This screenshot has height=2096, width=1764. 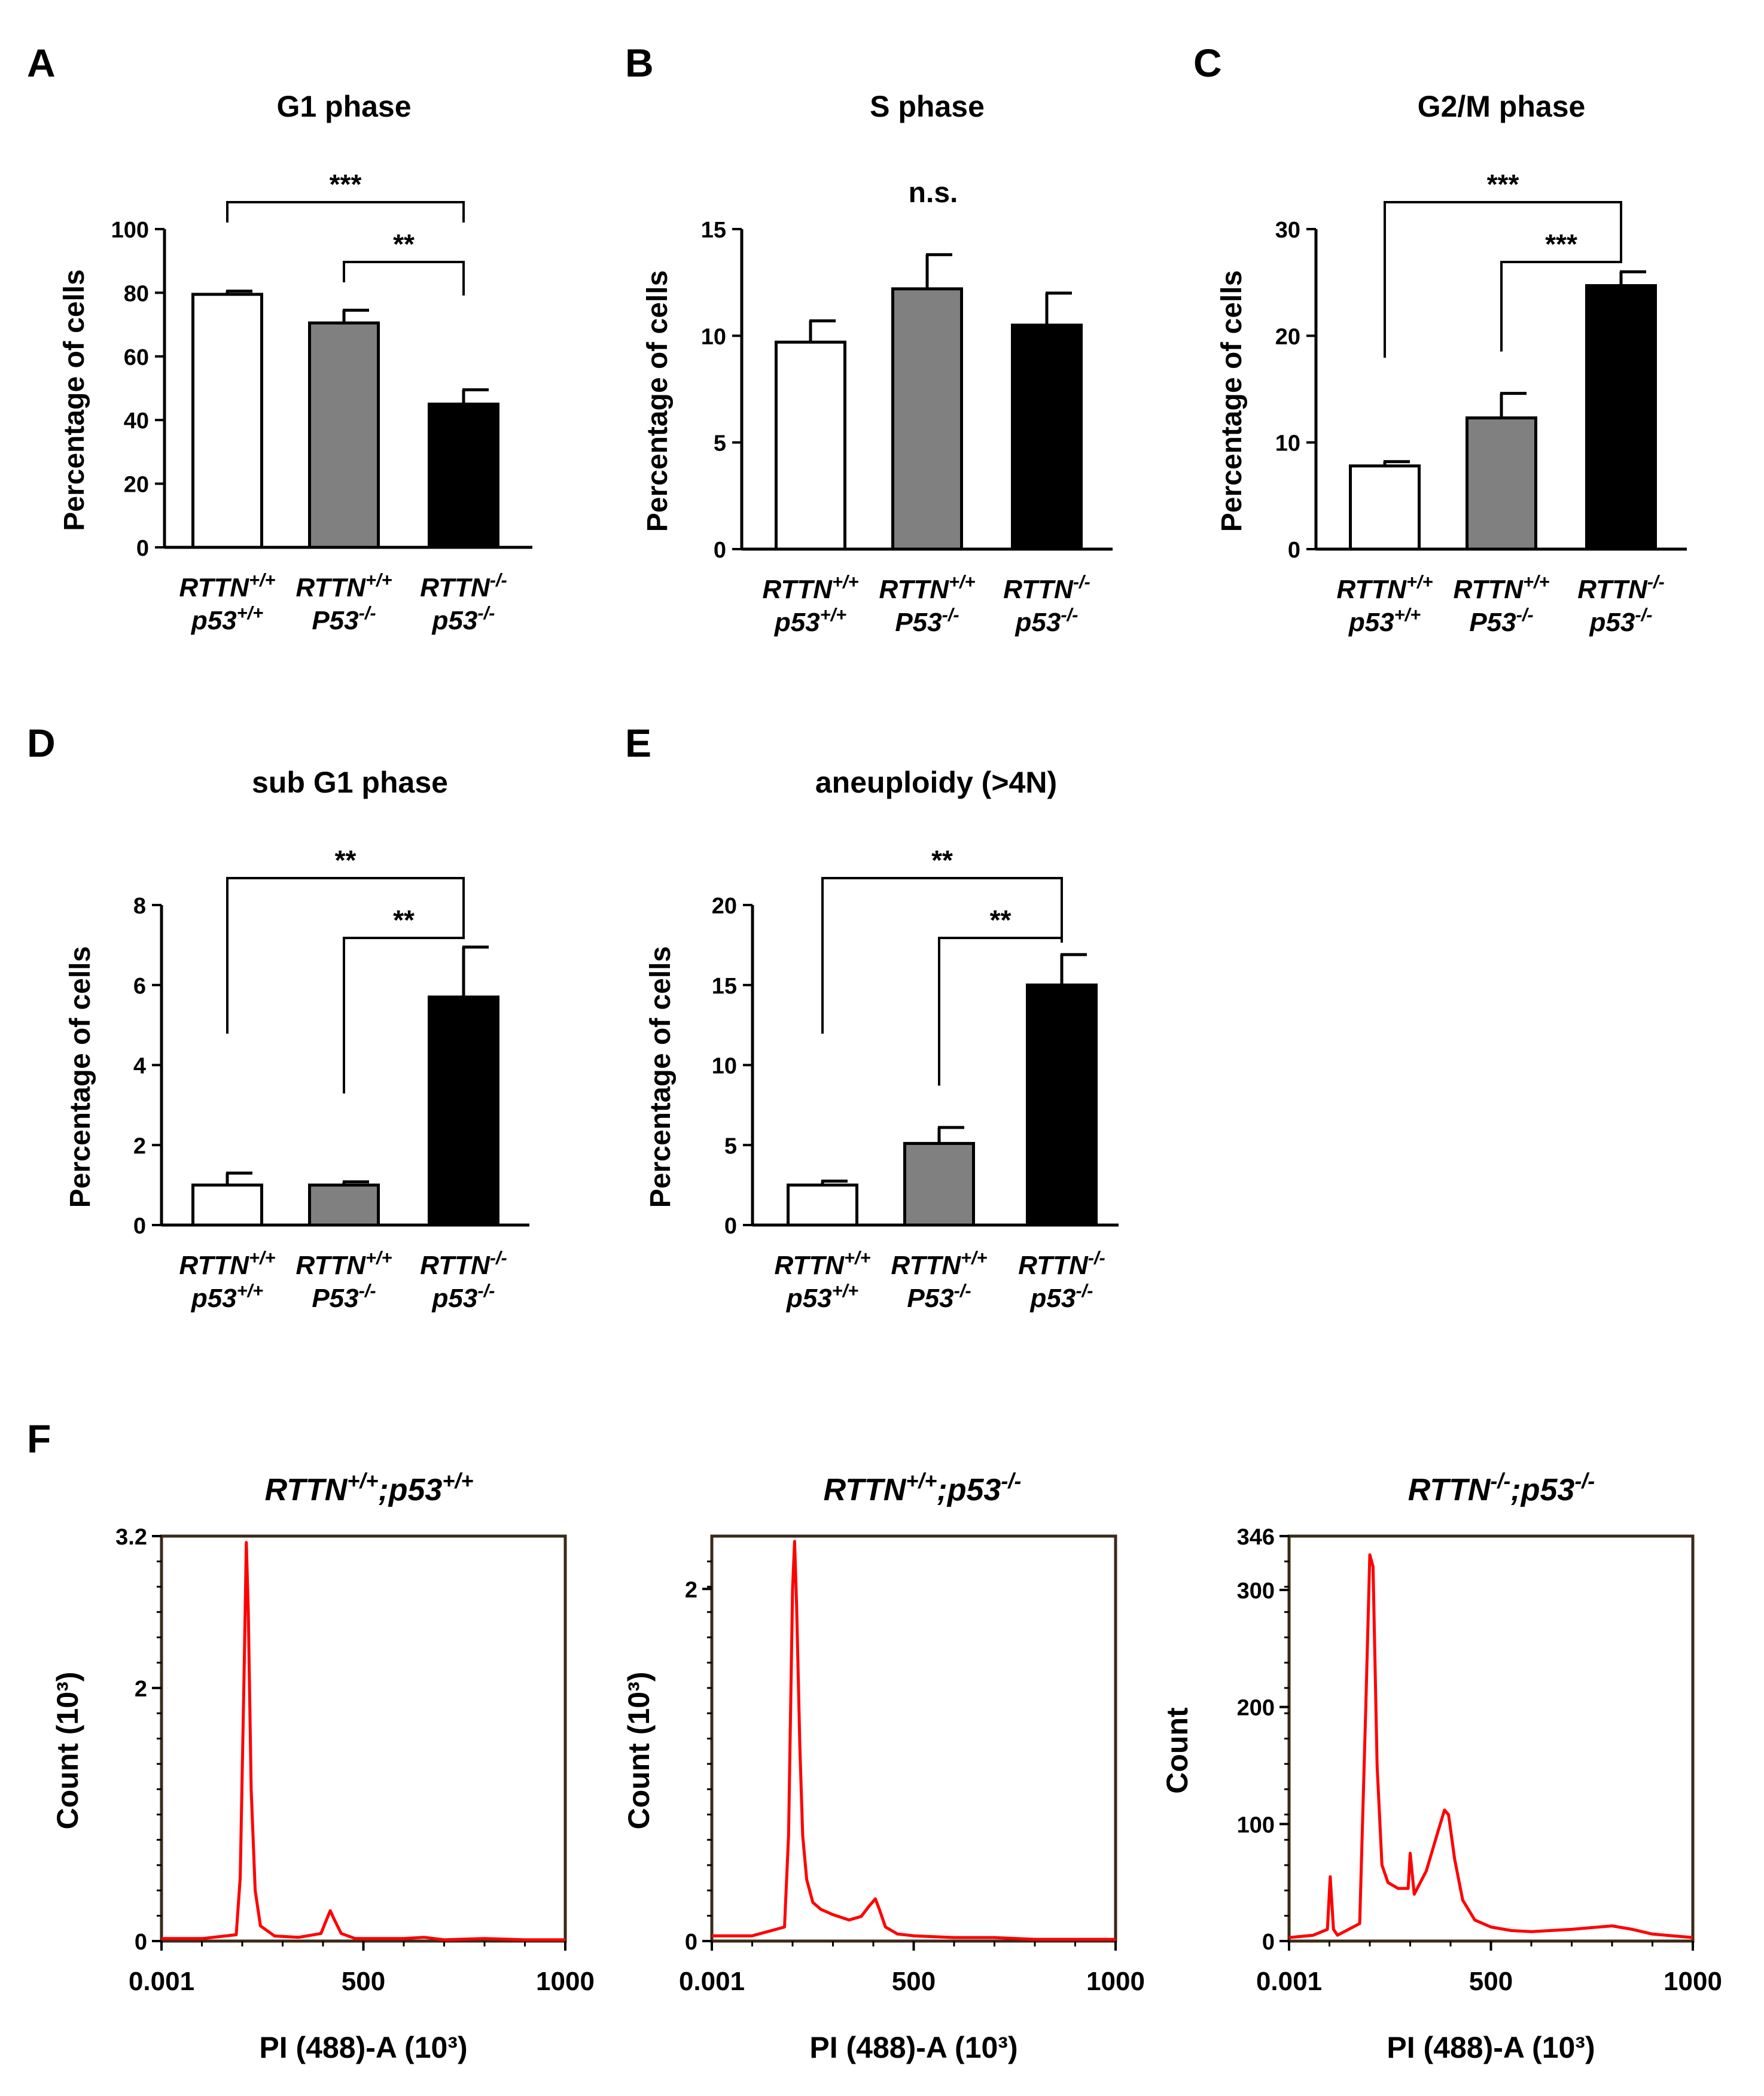 I want to click on y-axis-label: Count (10³), so click(x=639, y=1751).